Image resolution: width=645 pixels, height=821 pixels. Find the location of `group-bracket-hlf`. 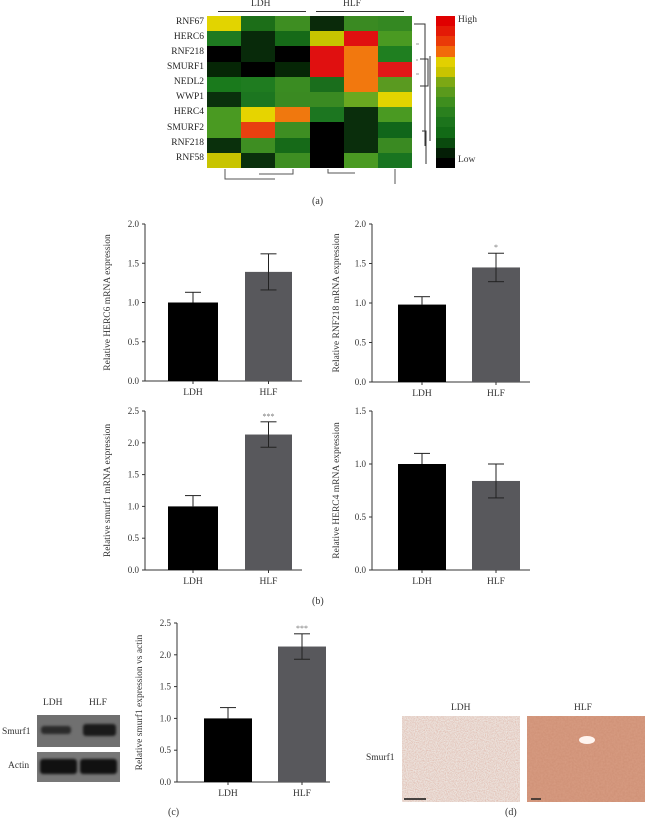

group-bracket-hlf is located at coordinates (360, 11).